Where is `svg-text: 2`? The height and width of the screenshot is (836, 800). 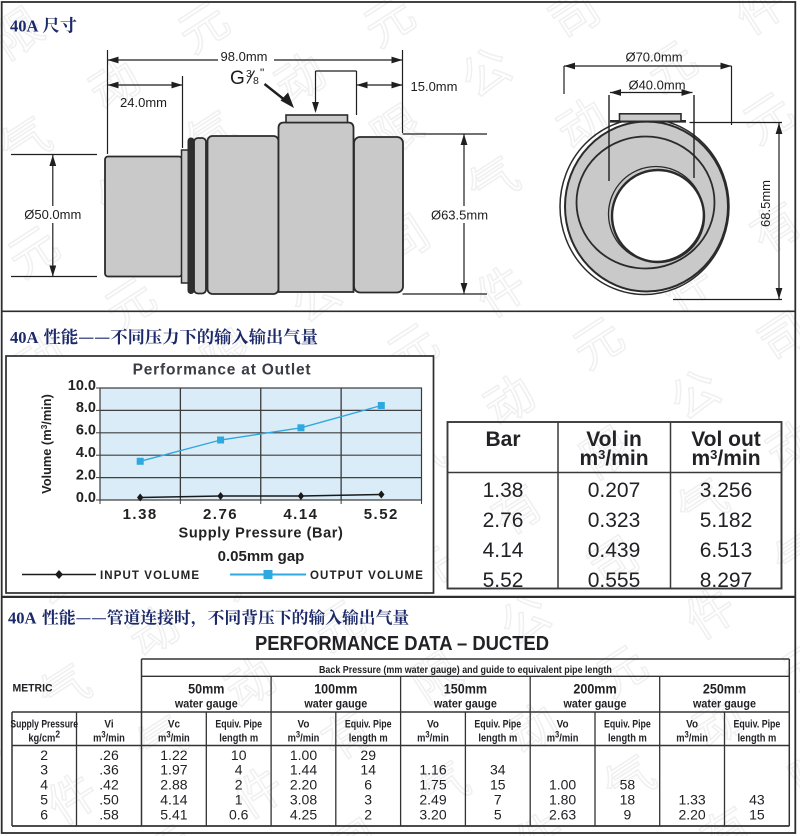
svg-text: 2 is located at coordinates (239, 785).